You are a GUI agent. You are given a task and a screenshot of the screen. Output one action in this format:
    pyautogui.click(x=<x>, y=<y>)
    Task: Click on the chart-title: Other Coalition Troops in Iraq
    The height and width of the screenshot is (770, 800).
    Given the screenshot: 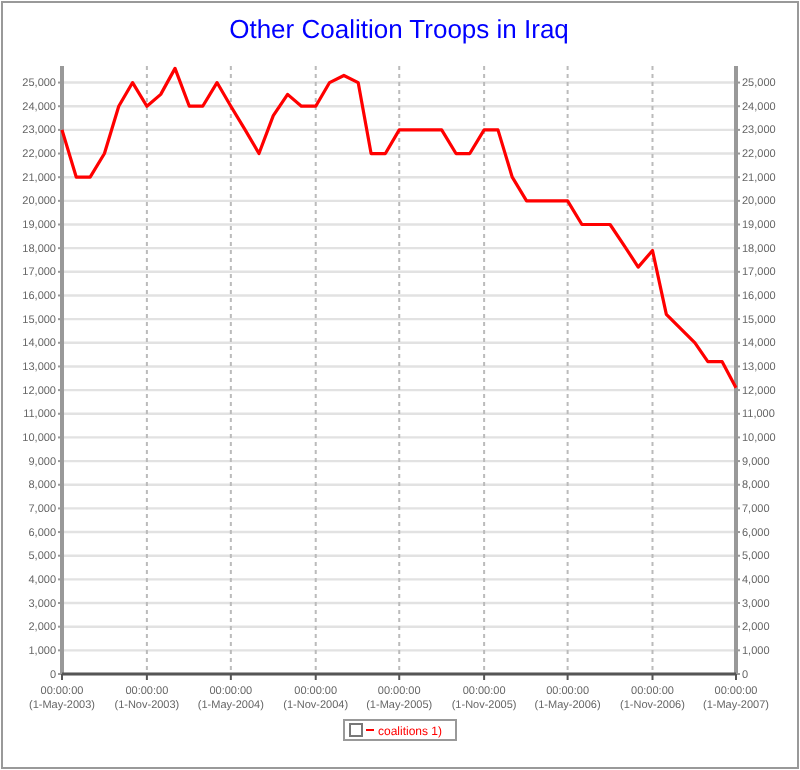 What is the action you would take?
    pyautogui.click(x=399, y=29)
    